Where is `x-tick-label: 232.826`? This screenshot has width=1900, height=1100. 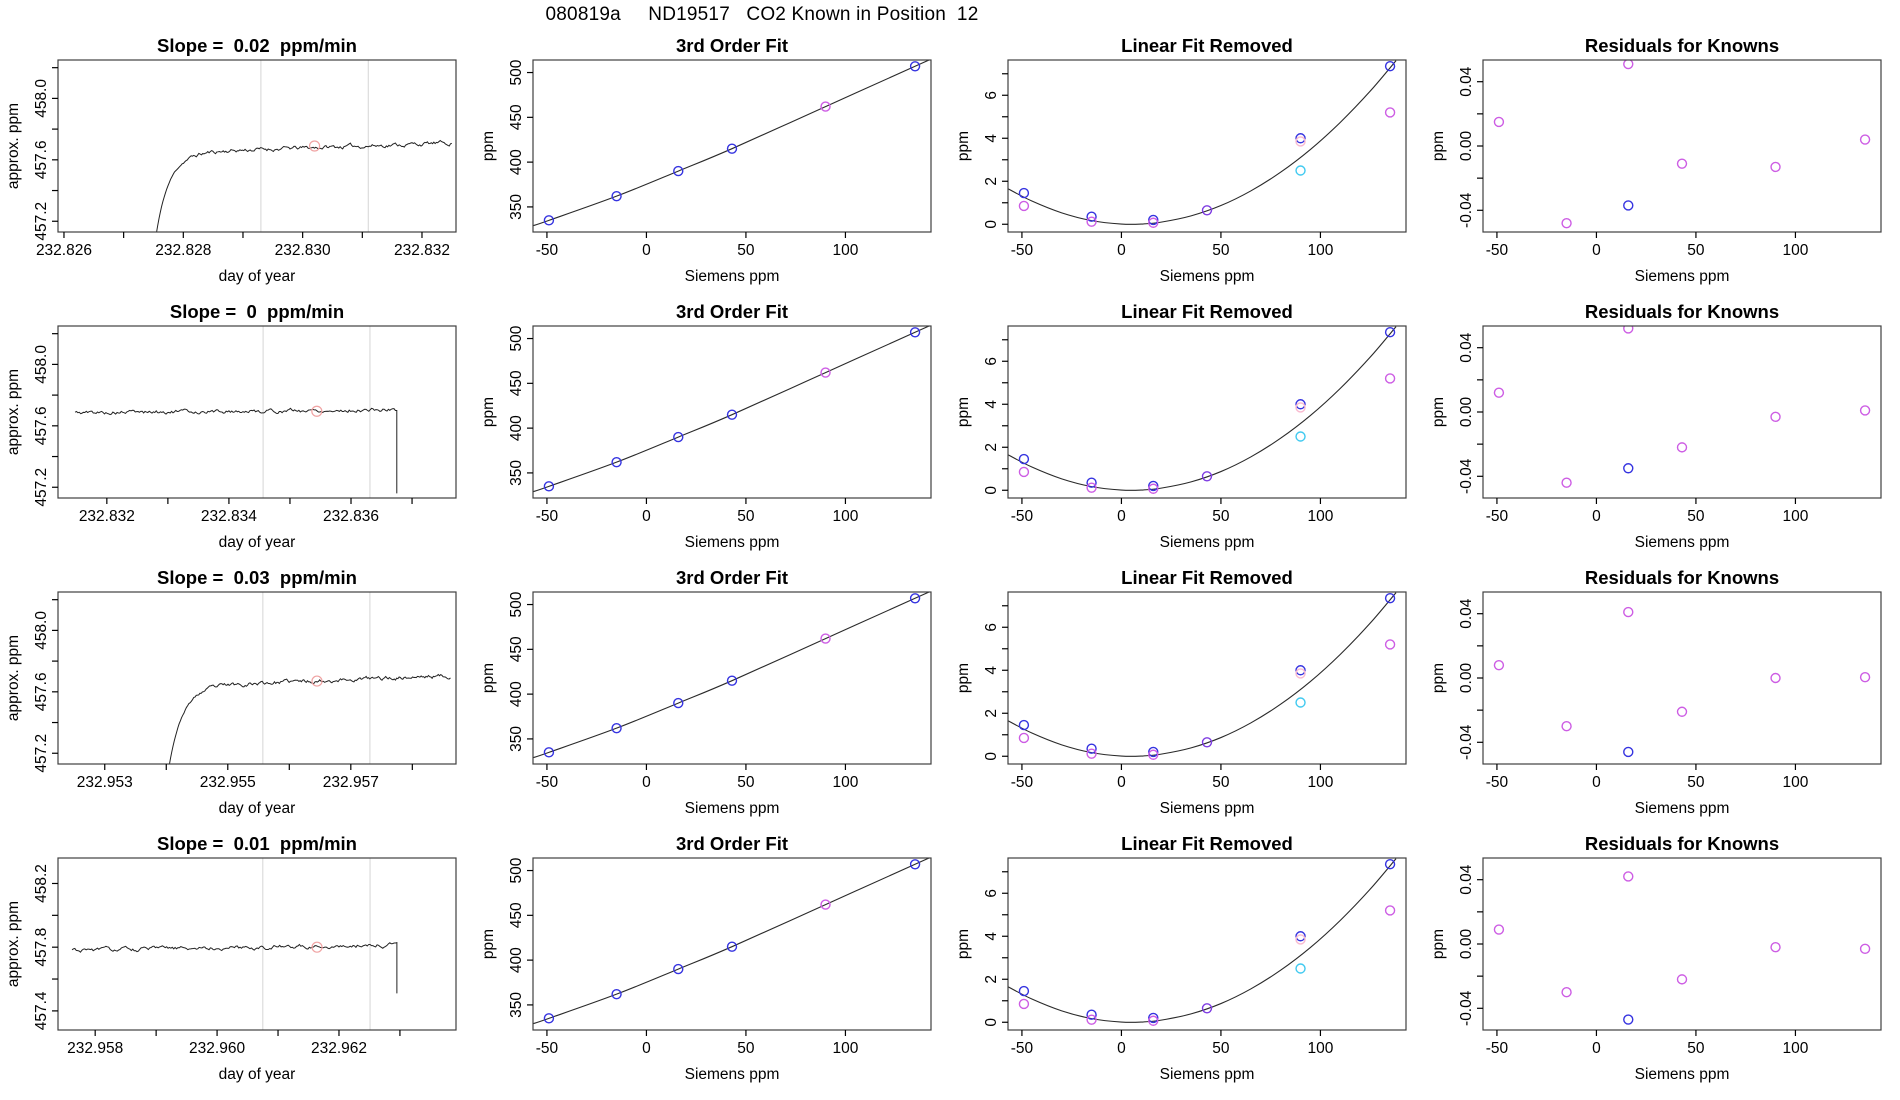 x-tick-label: 232.826 is located at coordinates (64, 250).